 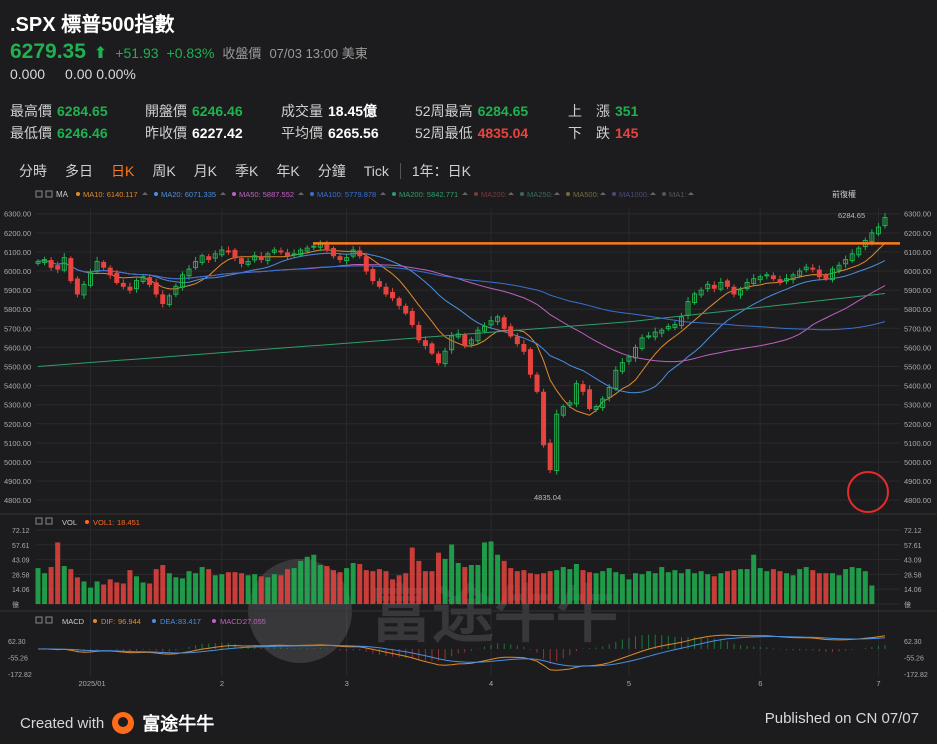 What do you see at coordinates (330, 133) in the screenshot?
I see `stat-avg: 平均價 6265.56` at bounding box center [330, 133].